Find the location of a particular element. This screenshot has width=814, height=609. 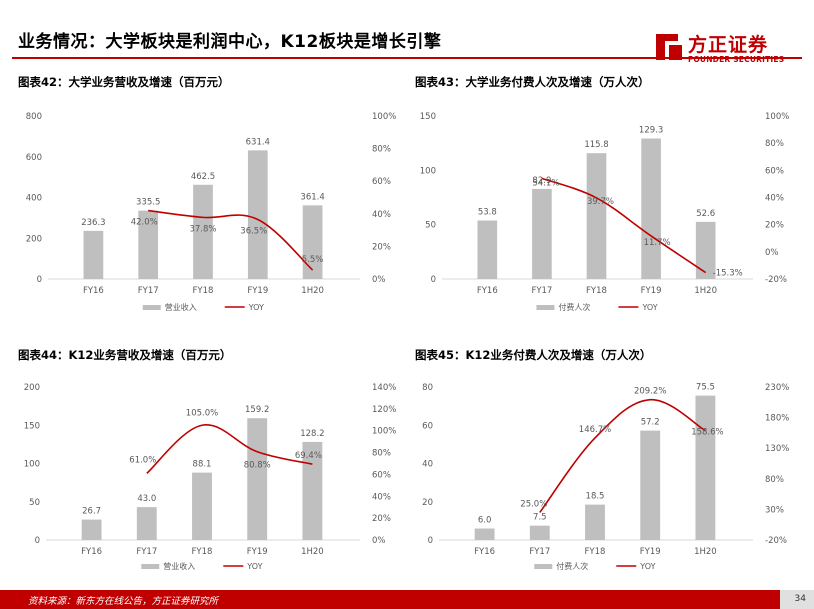

y-right-tick-label: 120% is located at coordinates (384, 410).